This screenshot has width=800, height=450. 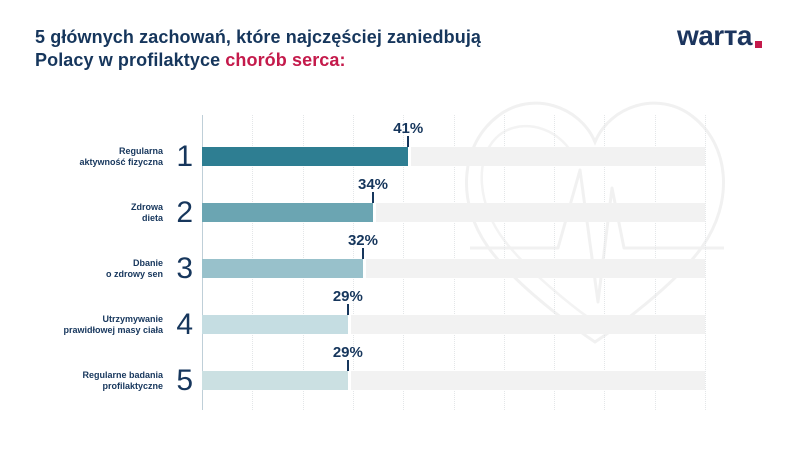 I want to click on rank-number: 1, so click(x=184, y=156).